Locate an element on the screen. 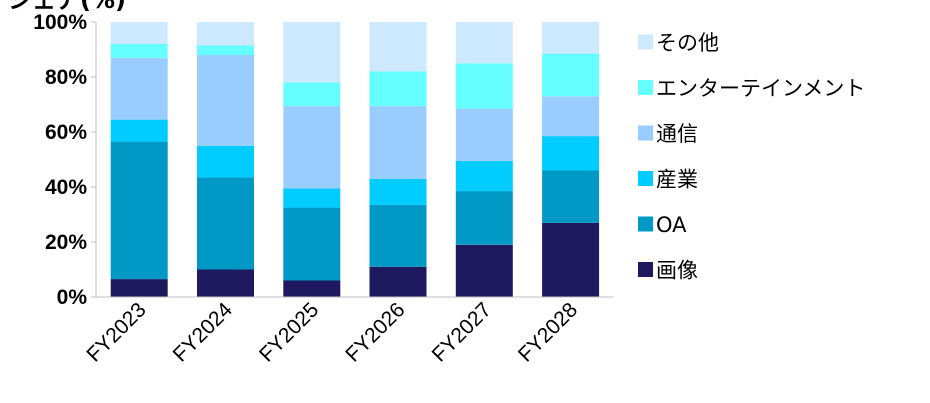  y-tick-label: 60% is located at coordinates (66, 132).